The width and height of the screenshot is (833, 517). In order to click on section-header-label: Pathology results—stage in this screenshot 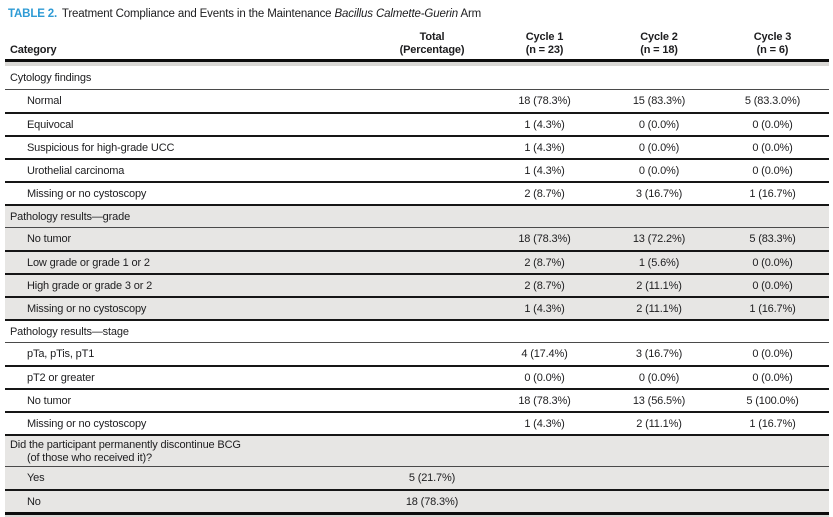, I will do `click(69, 331)`.